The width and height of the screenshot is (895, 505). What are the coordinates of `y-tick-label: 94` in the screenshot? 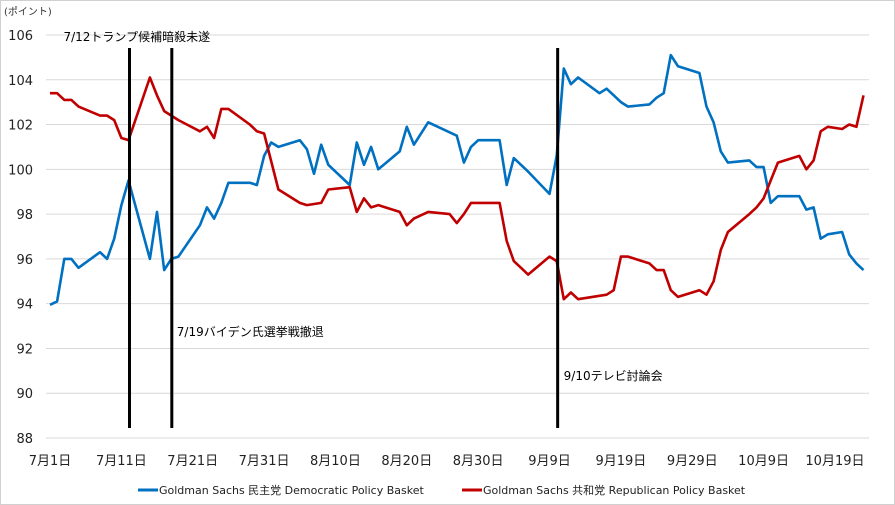 It's located at (24, 305).